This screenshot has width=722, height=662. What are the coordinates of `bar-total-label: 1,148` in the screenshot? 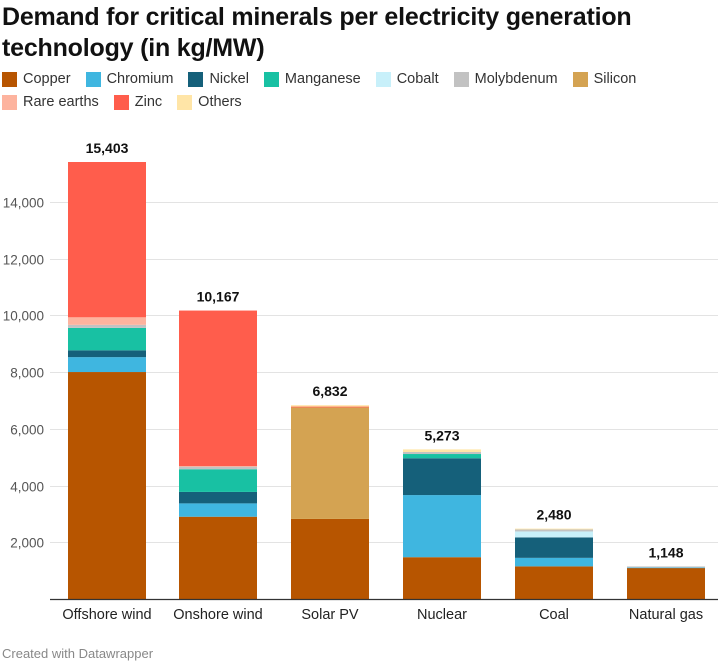 It's located at (665, 552).